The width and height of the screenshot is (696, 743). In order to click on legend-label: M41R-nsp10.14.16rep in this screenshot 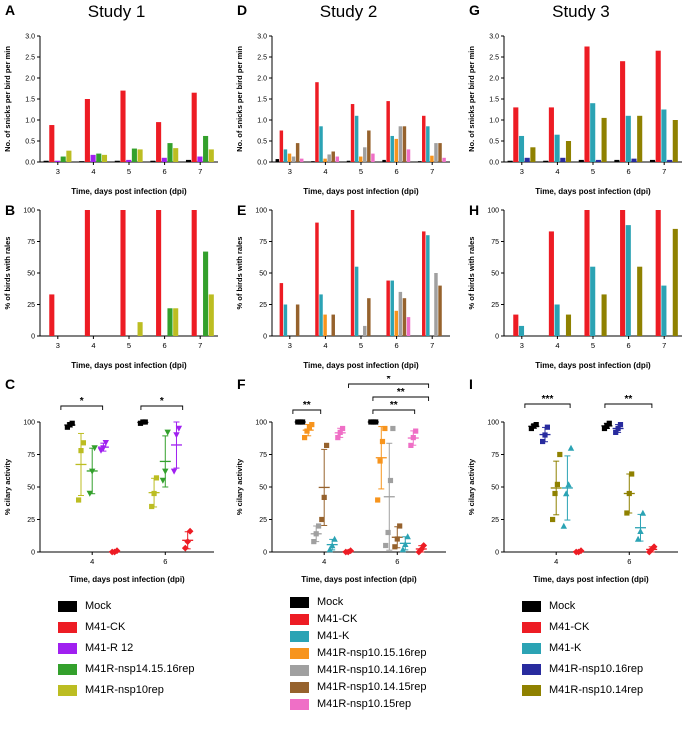, I will do `click(372, 670)`.